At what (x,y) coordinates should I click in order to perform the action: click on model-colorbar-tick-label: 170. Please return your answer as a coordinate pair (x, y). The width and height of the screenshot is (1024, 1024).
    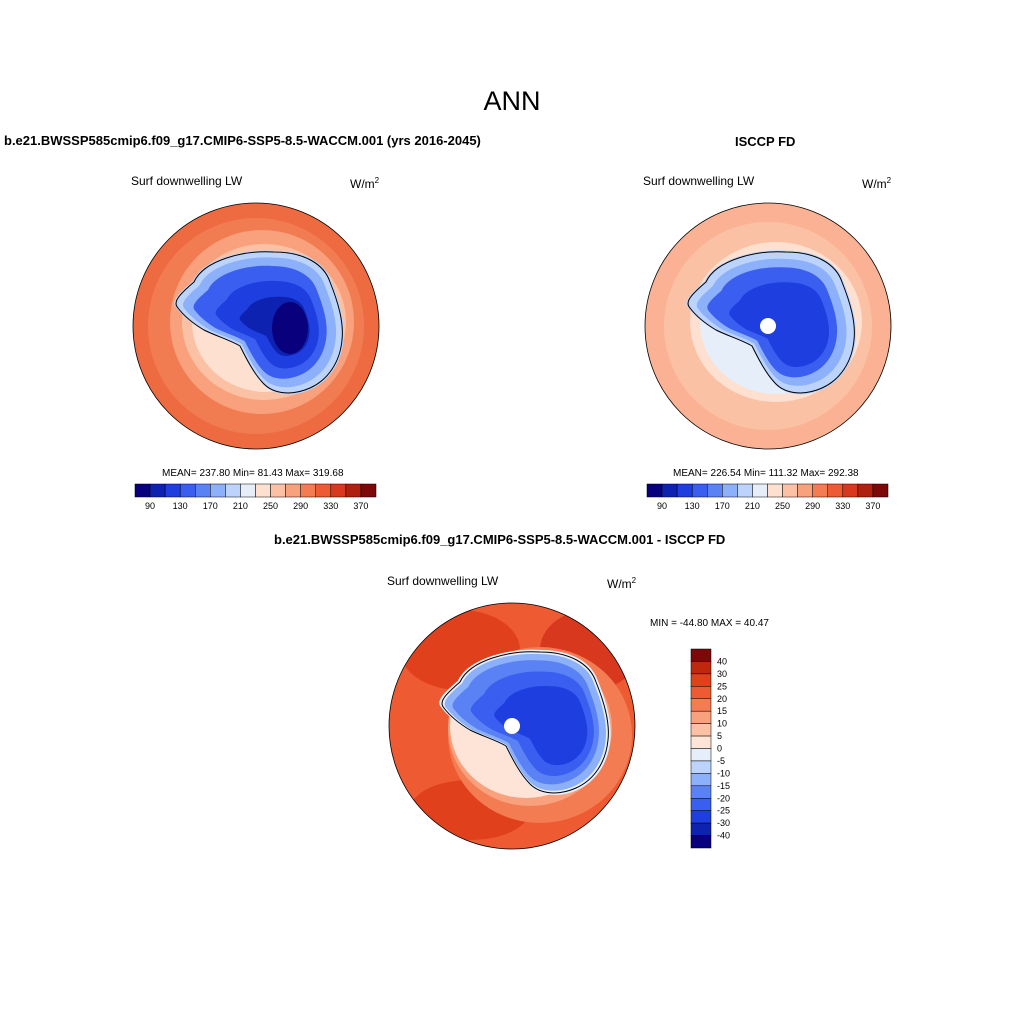
    Looking at the image, I should click on (210, 506).